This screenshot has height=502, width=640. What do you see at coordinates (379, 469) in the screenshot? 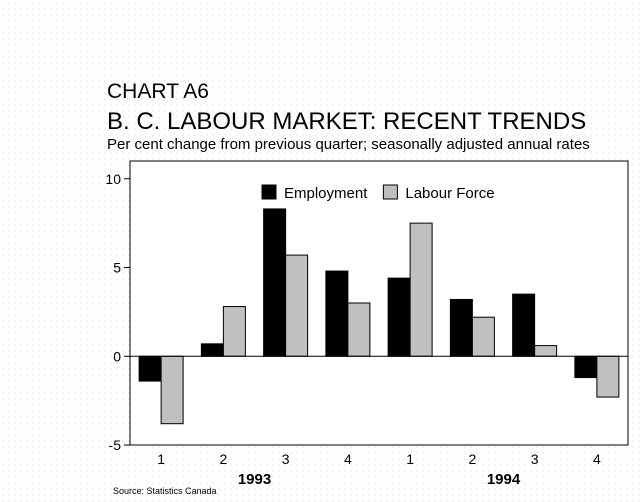
I see `x-axis: 1 2 3 4 1 2 3 4 1993 1994` at bounding box center [379, 469].